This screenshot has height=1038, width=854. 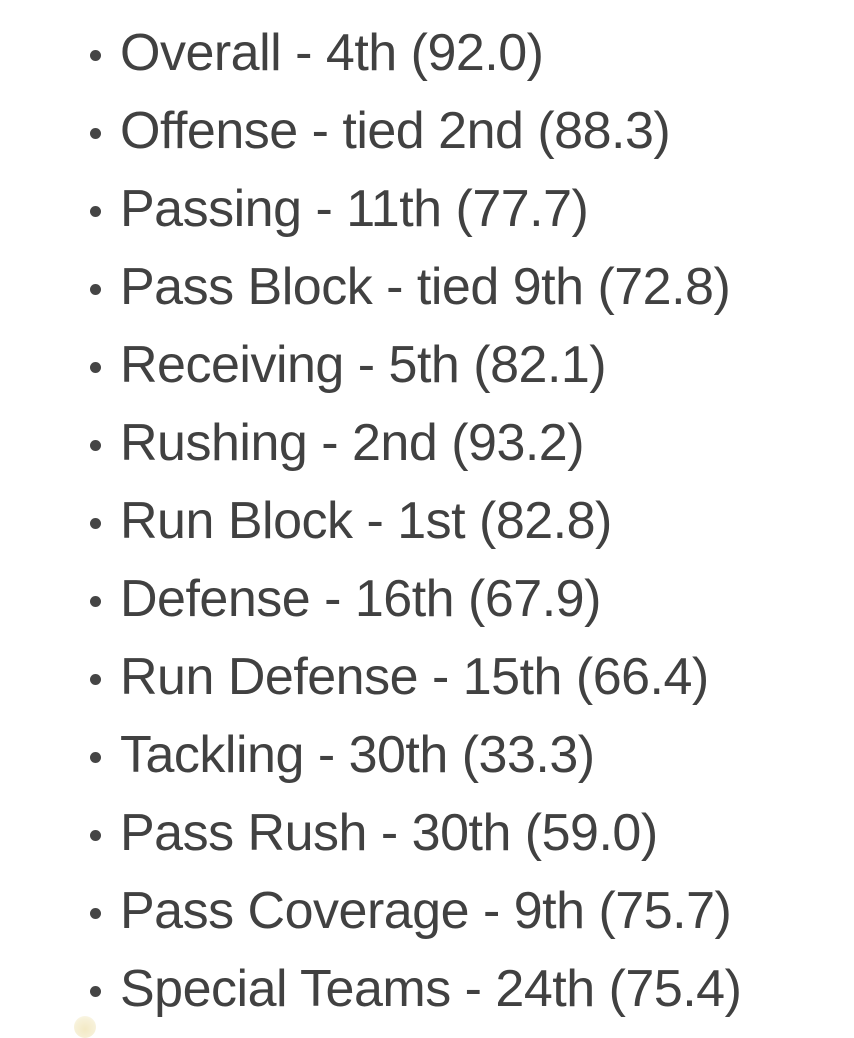 What do you see at coordinates (389, 833) in the screenshot?
I see `list-item-text: Pass Rush - 30th (59.0)` at bounding box center [389, 833].